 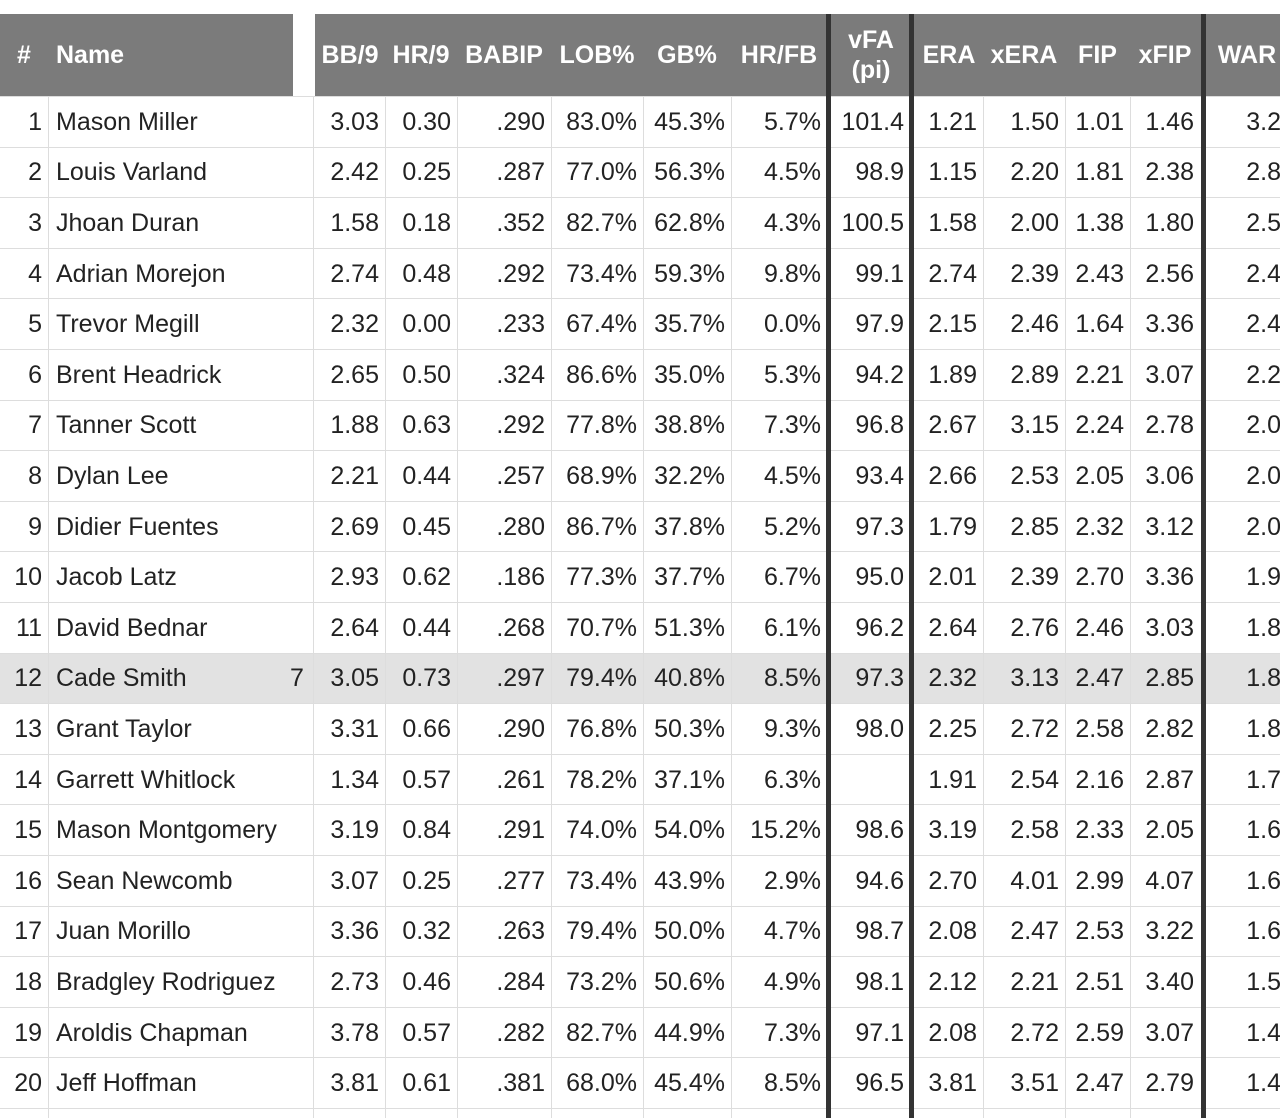 I want to click on table-cell: 9, so click(x=35, y=526).